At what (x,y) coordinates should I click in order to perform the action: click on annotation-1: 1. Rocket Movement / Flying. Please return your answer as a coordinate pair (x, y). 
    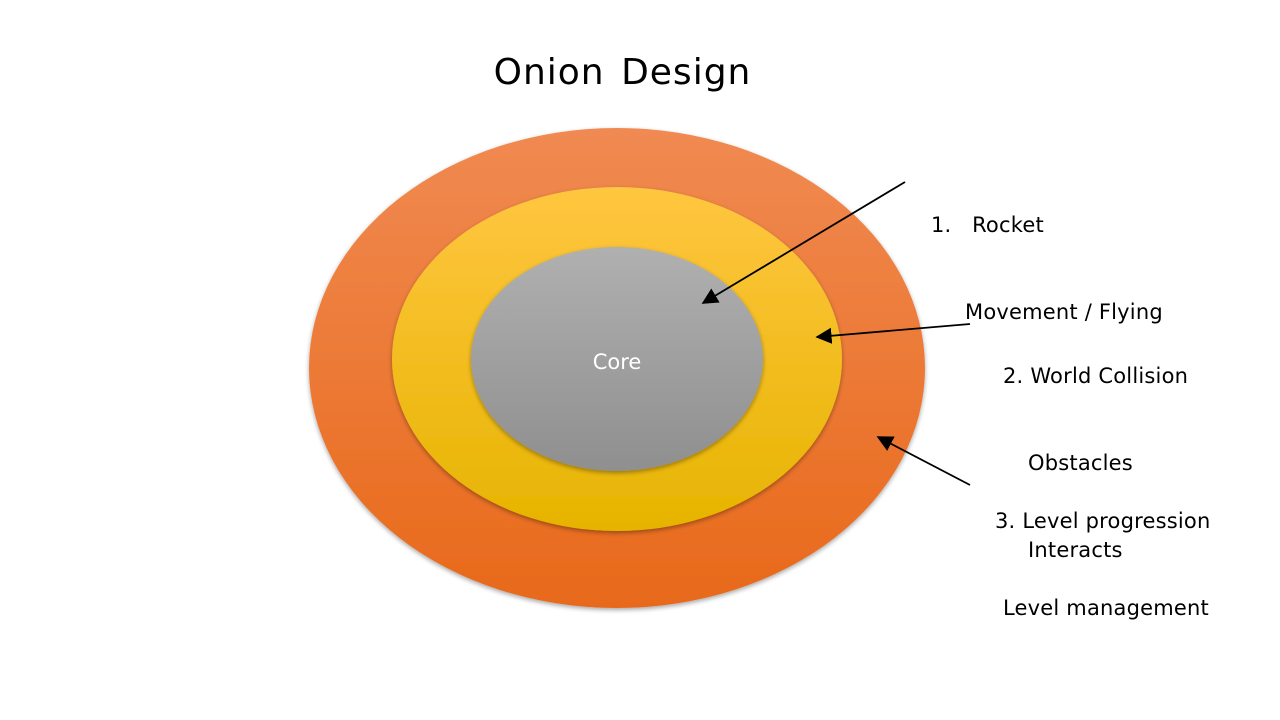
    Looking at the image, I should click on (1047, 269).